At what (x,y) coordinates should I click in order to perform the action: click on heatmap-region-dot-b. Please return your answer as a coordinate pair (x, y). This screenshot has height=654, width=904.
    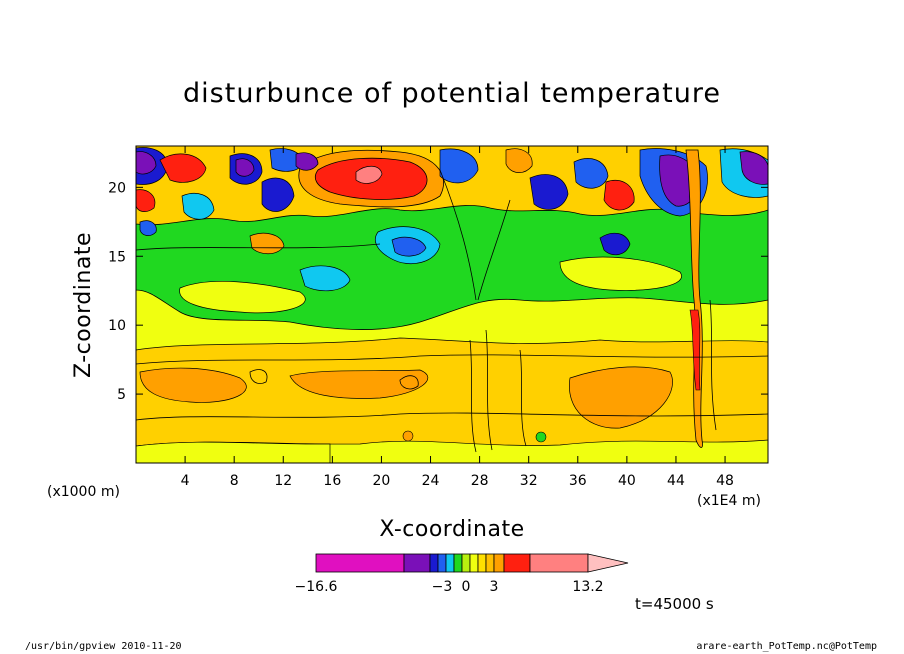
    Looking at the image, I should click on (541, 437).